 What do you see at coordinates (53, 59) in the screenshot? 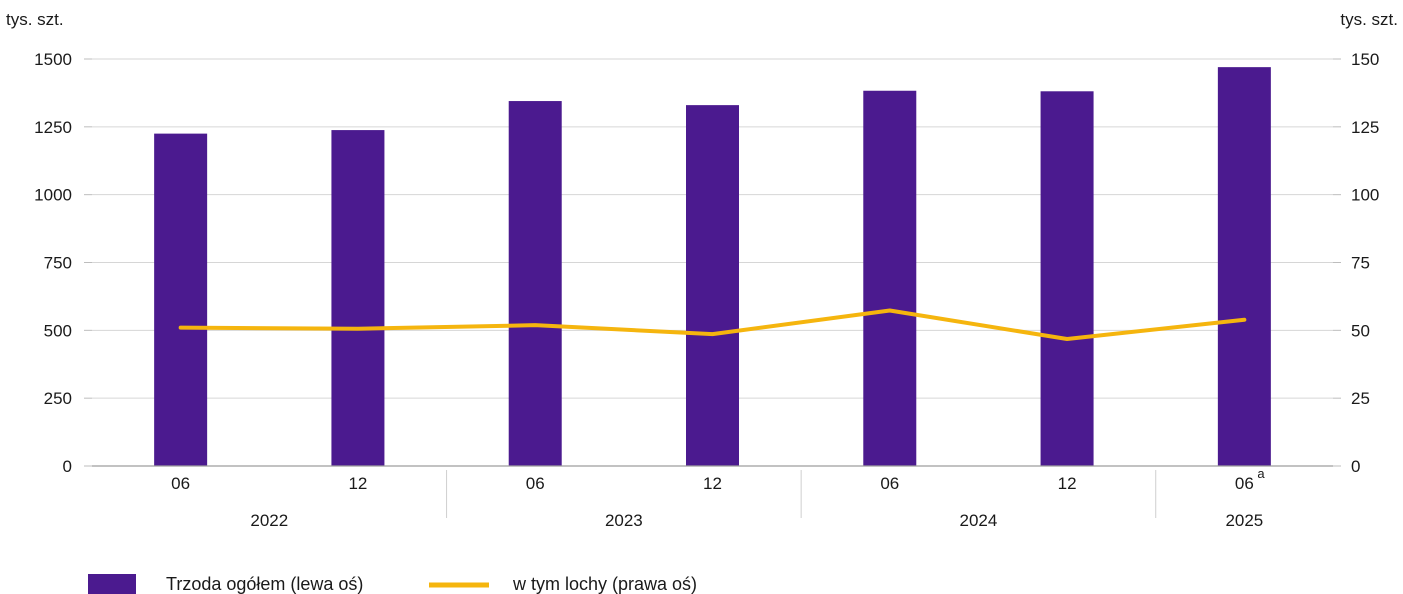
I see `left-tick-label: 1500` at bounding box center [53, 59].